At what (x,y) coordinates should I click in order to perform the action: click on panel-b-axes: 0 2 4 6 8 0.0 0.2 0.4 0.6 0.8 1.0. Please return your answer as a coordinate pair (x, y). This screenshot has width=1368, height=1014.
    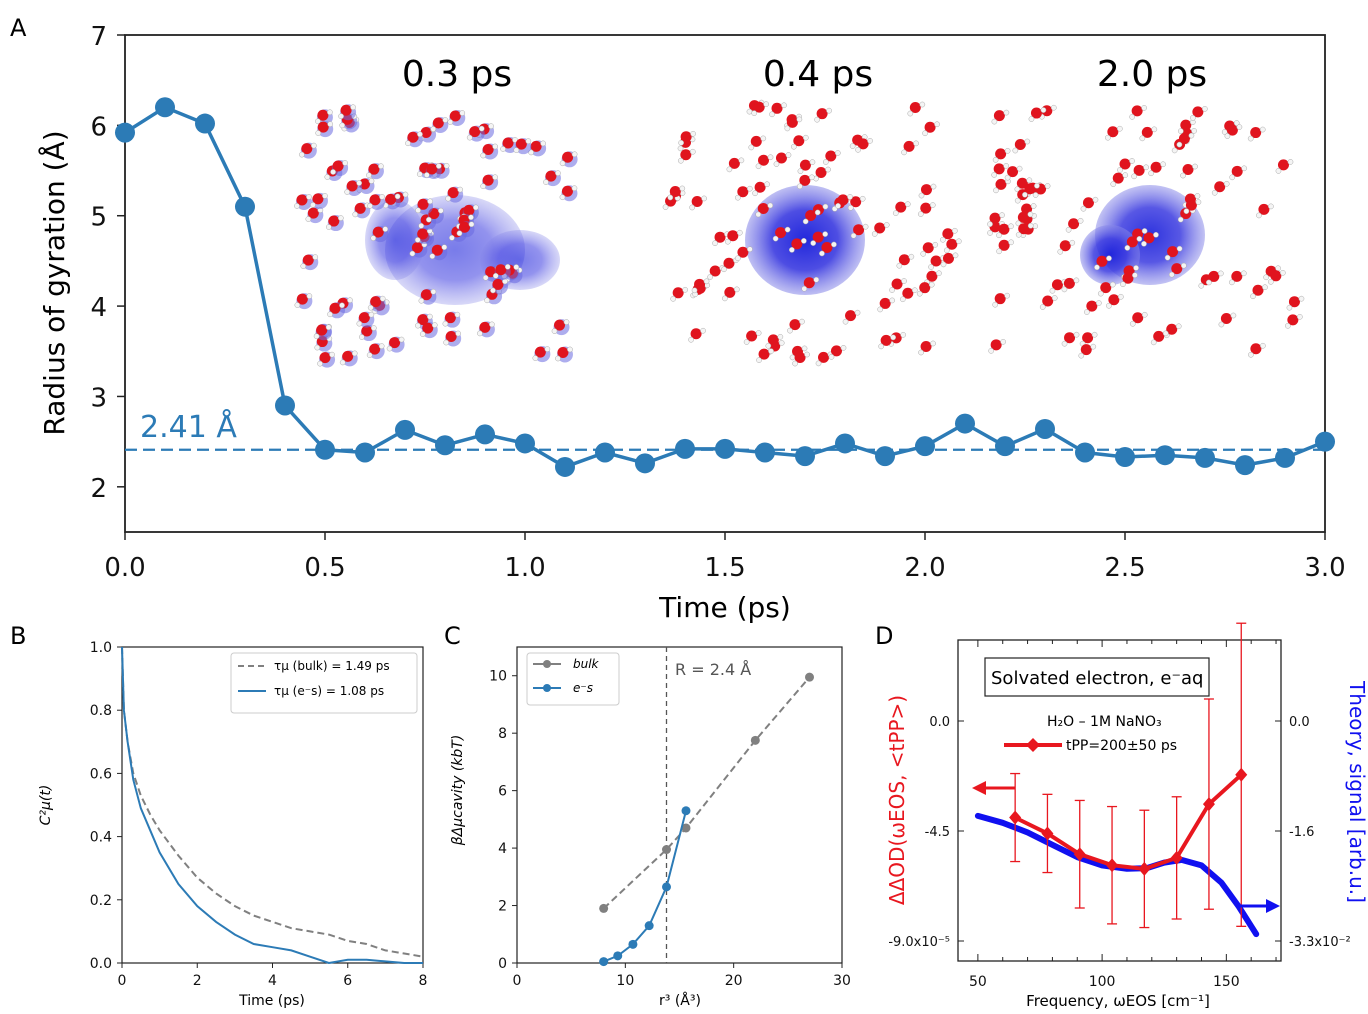
    Looking at the image, I should click on (259, 814).